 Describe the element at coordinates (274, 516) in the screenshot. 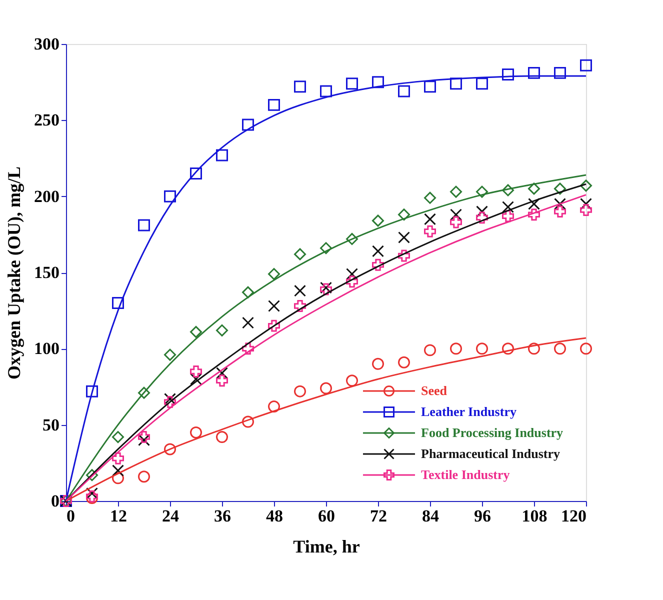

I see `x-tick-label: 48` at that location.